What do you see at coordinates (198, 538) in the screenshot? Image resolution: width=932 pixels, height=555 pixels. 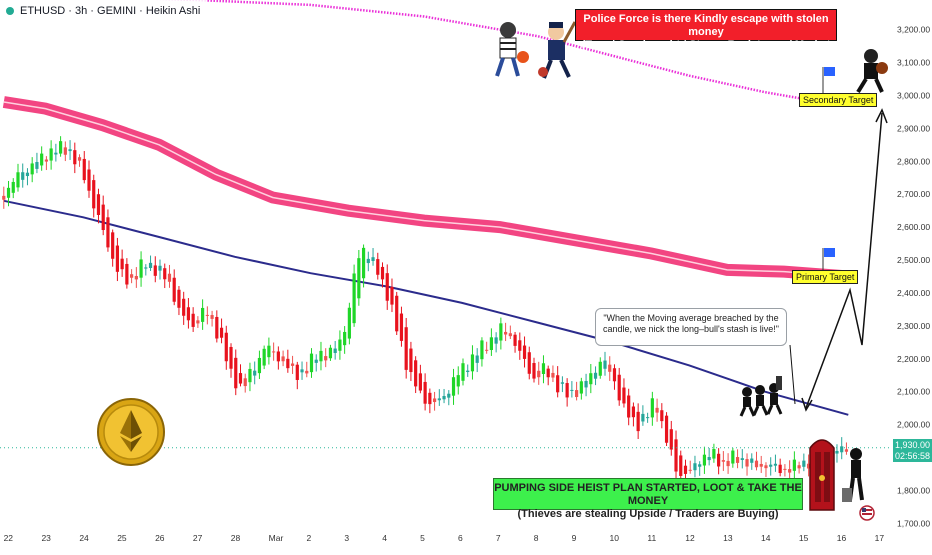 I see `x-tick-label: 27` at bounding box center [198, 538].